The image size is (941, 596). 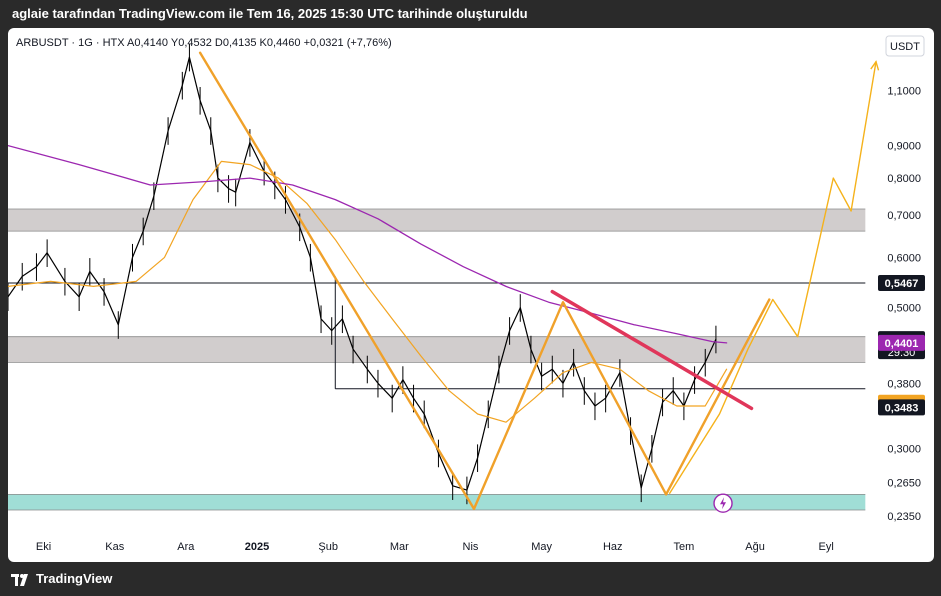 What do you see at coordinates (904, 449) in the screenshot?
I see `price-tick-label: 0,3000` at bounding box center [904, 449].